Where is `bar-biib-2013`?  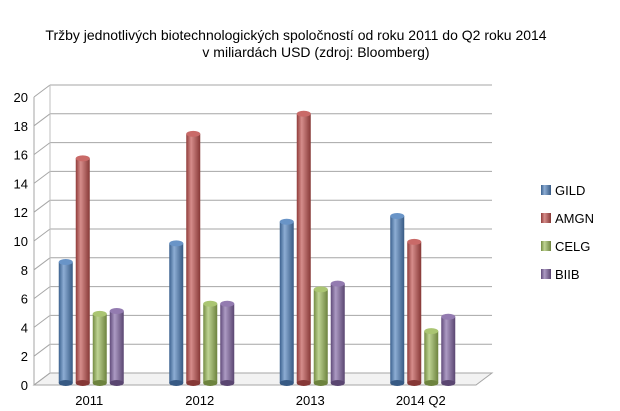
bar-biib-2013 is located at coordinates (337, 333).